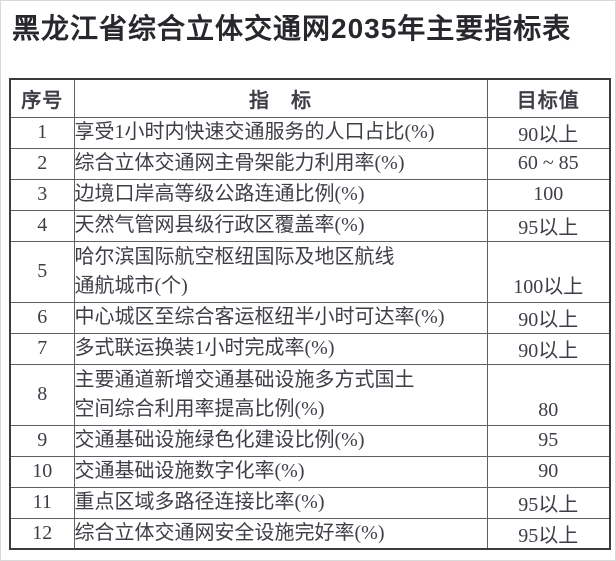 The height and width of the screenshot is (561, 616). I want to click on table-row: 6 中心城区至综合客运枢纽半小时可达率(%) 90以上, so click(310, 317).